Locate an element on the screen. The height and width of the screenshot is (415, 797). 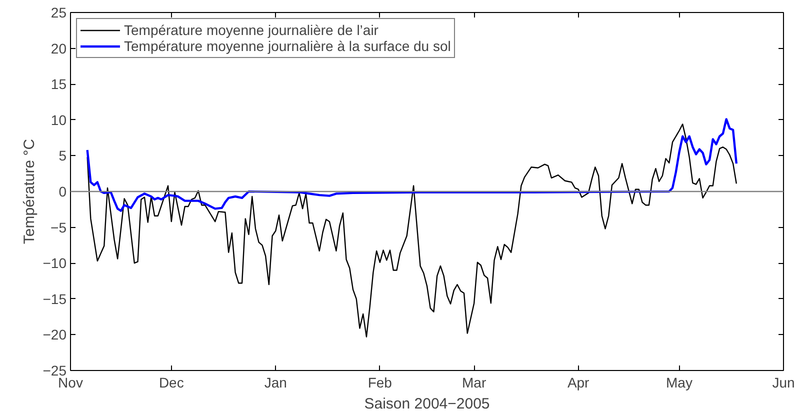
y-tick-label: 20 is located at coordinates (58, 48).